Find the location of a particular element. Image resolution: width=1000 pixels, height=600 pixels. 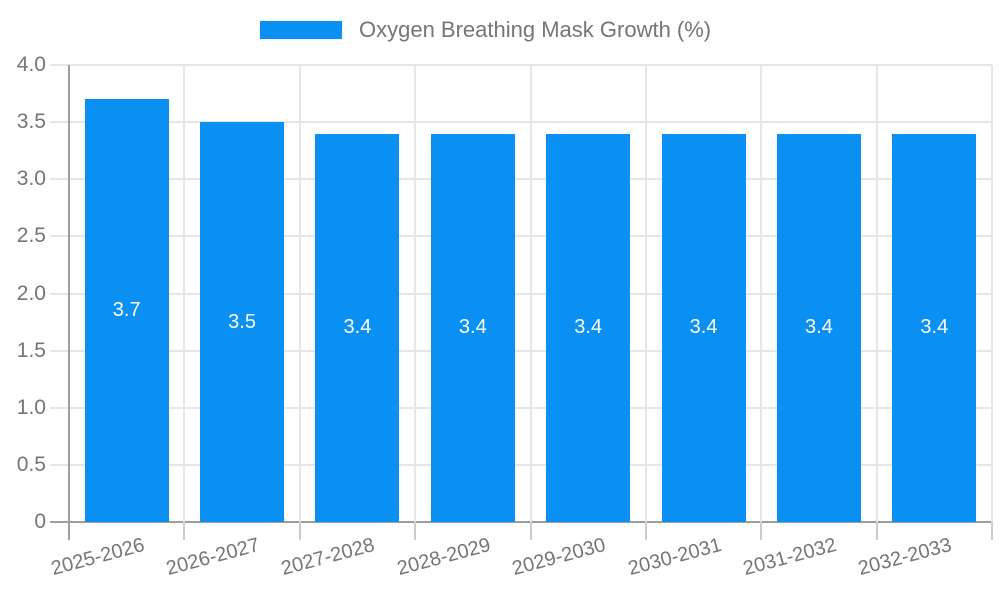

bar: 3.5 is located at coordinates (242, 322).